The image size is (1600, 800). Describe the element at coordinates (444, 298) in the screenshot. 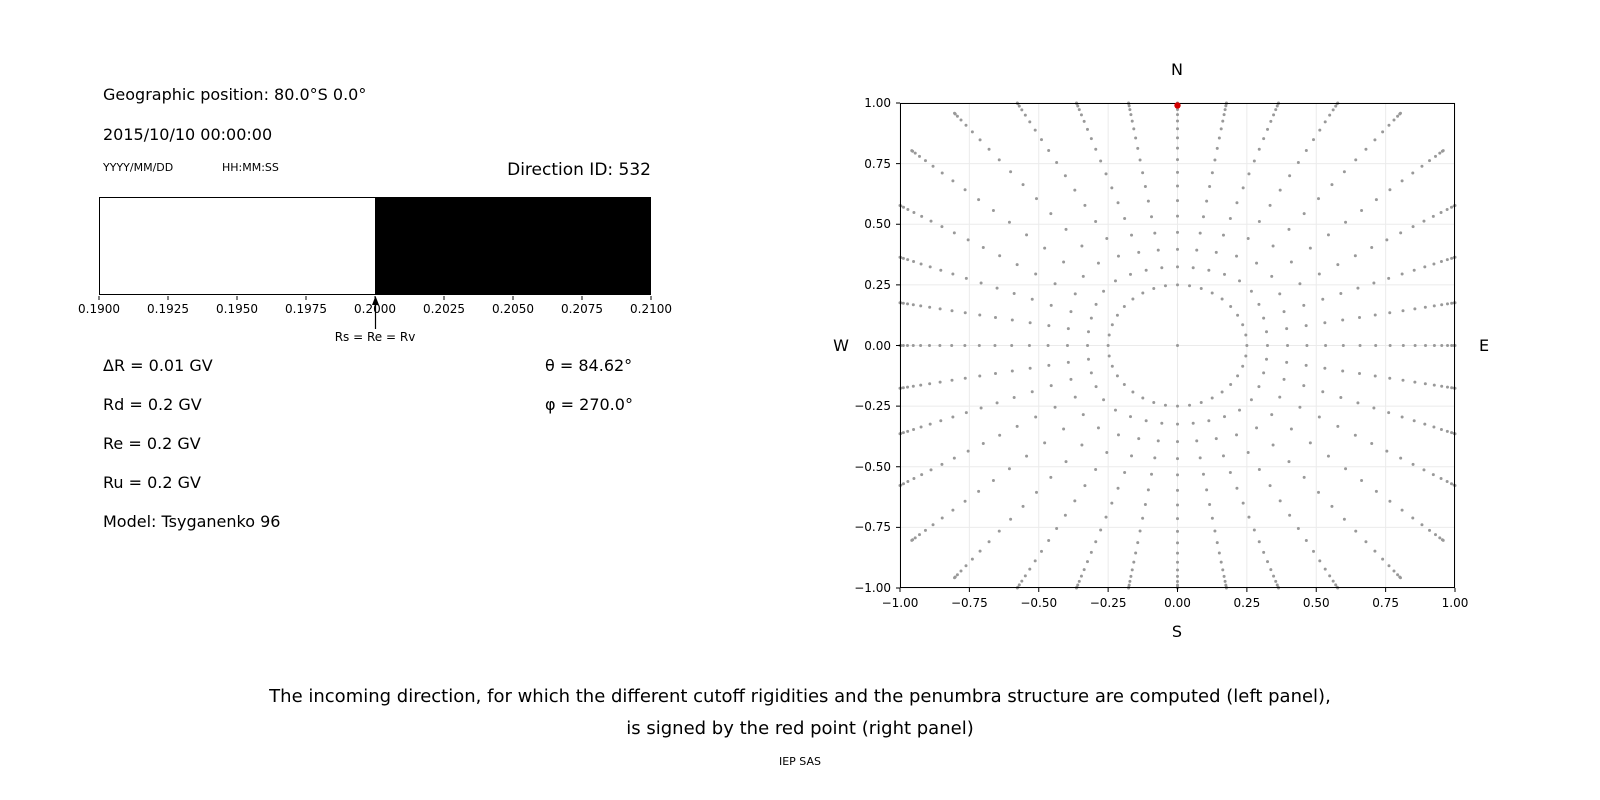

I see `penumbra-tick-mark` at that location.